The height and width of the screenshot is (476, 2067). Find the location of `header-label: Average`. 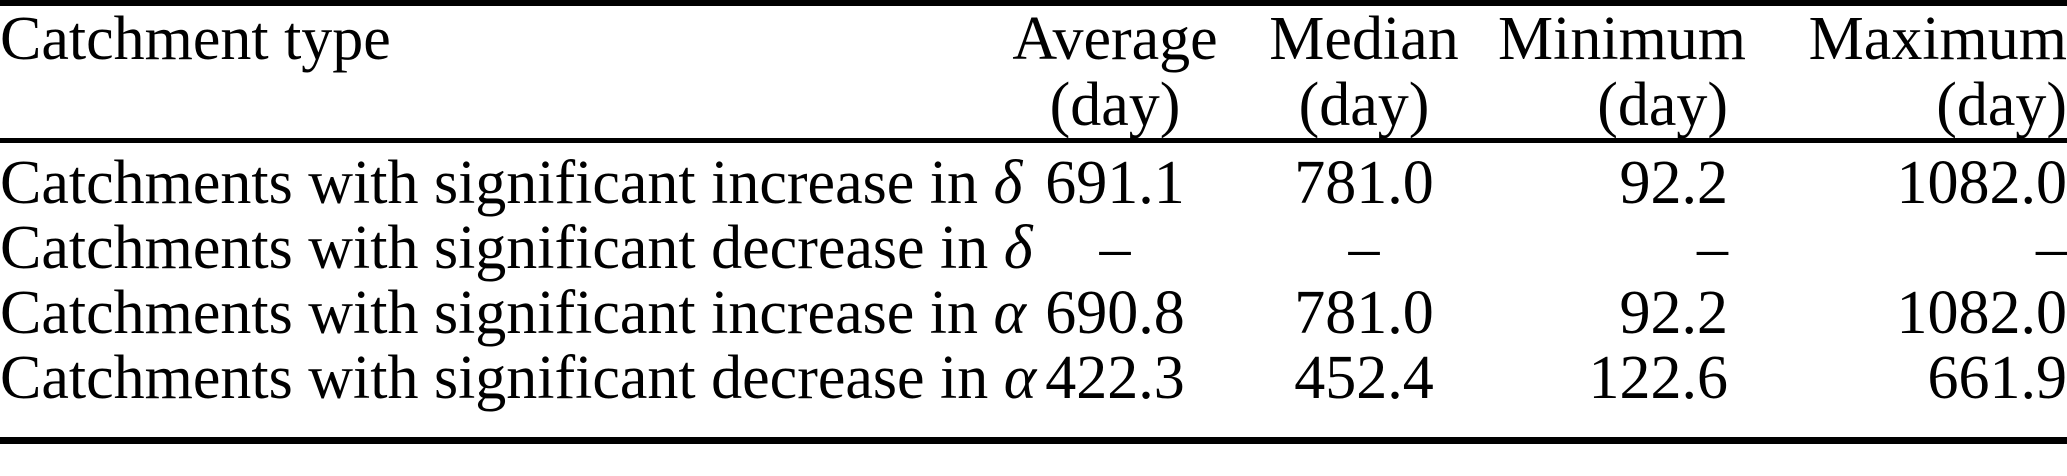

header-label: Average is located at coordinates (1115, 39).